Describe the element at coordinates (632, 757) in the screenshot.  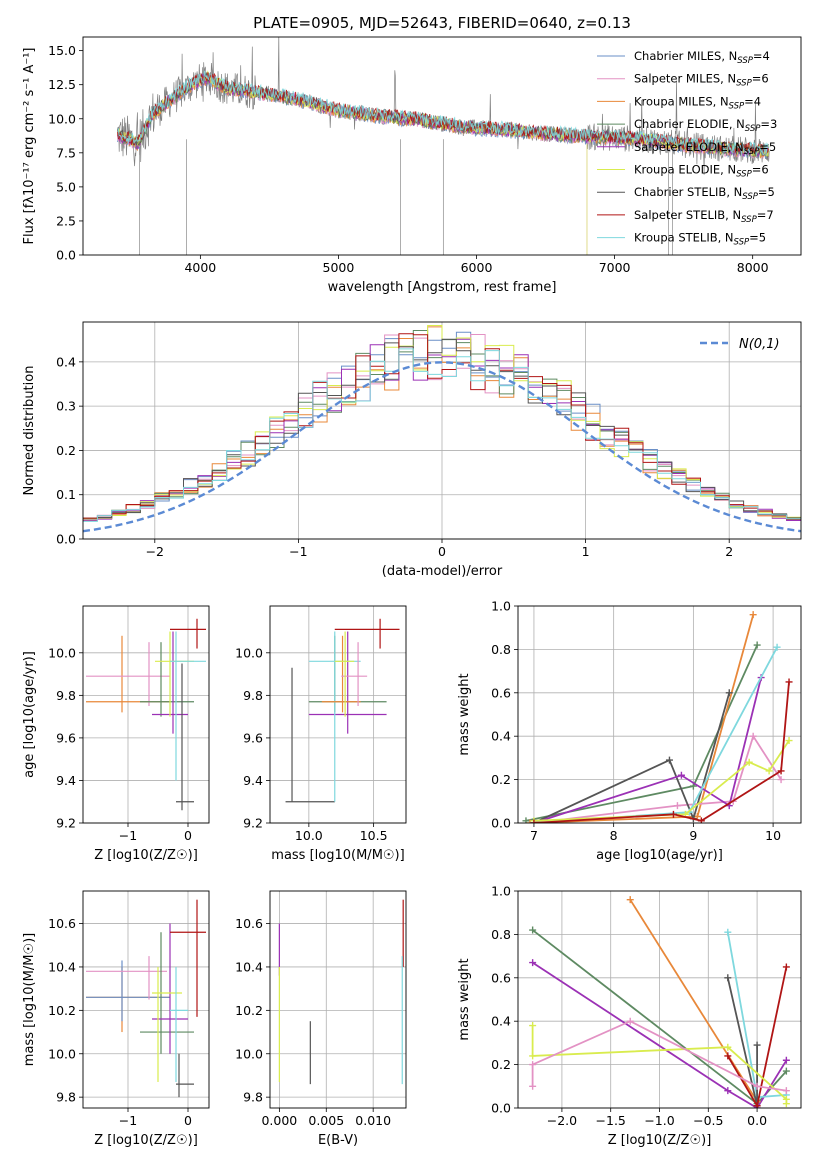
I see `weight-line-chabrier_stelib` at that location.